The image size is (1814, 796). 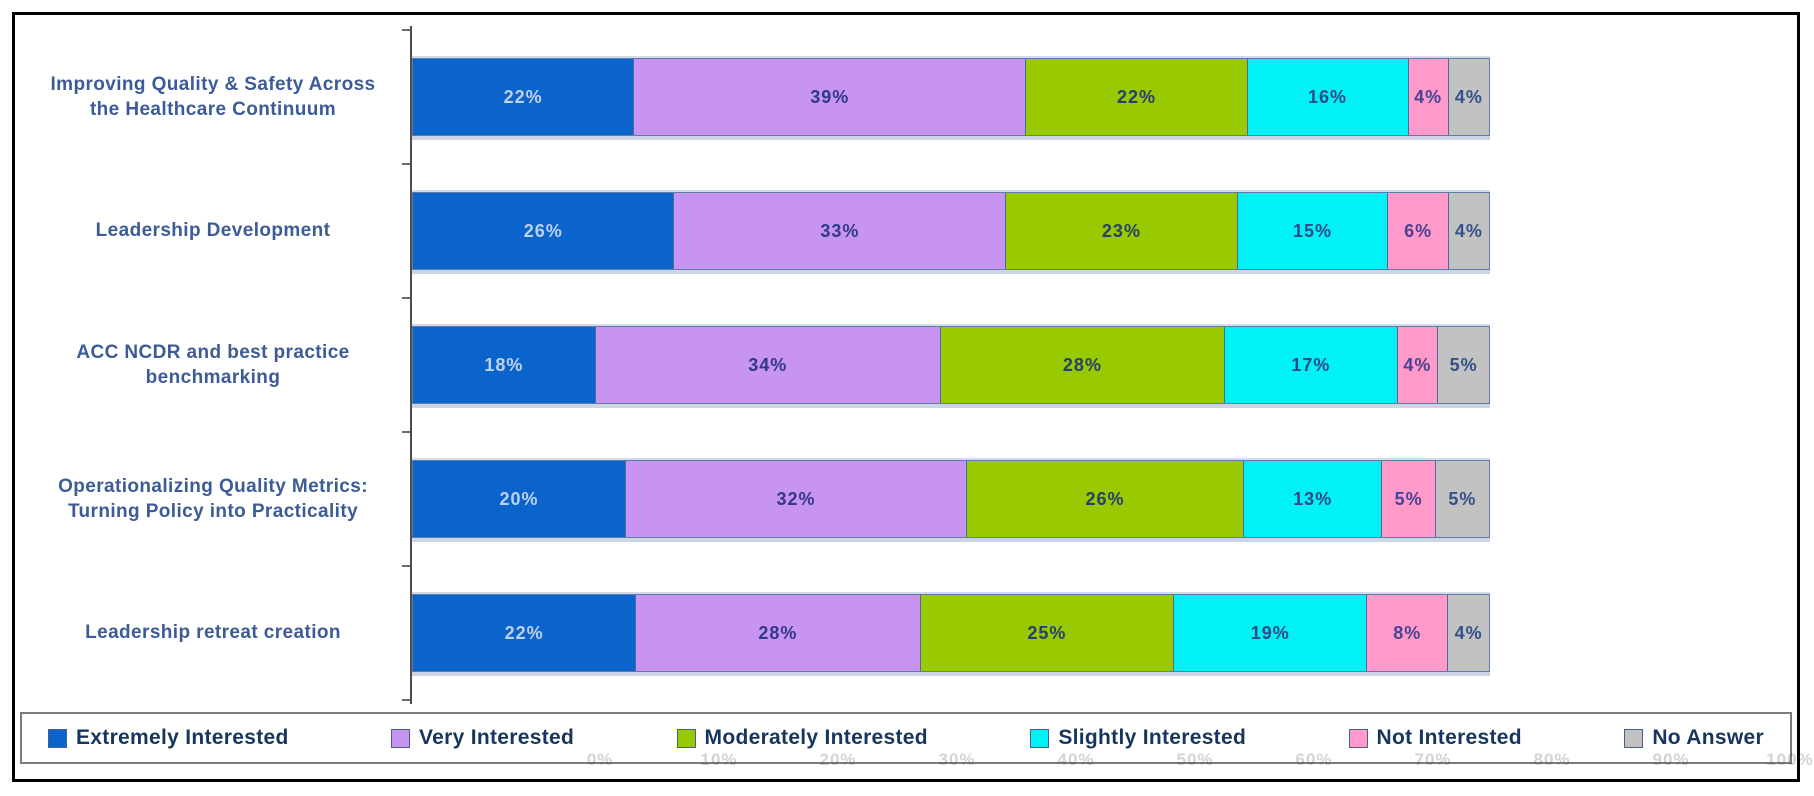 I want to click on legend-label: Extremely Interested, so click(x=182, y=737).